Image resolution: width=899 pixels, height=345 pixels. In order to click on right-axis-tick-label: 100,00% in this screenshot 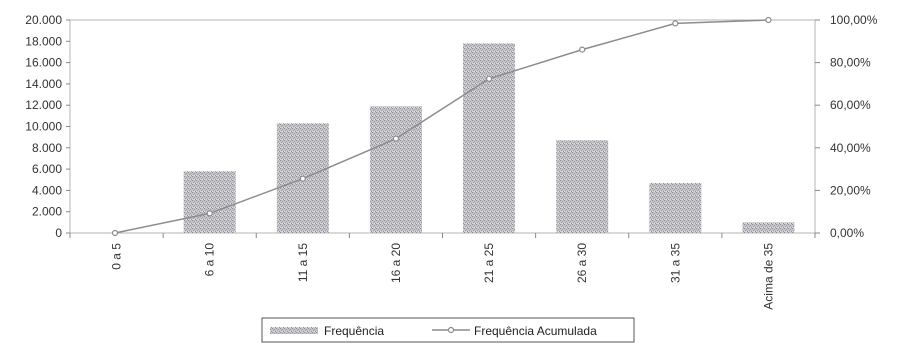, I will do `click(854, 20)`.